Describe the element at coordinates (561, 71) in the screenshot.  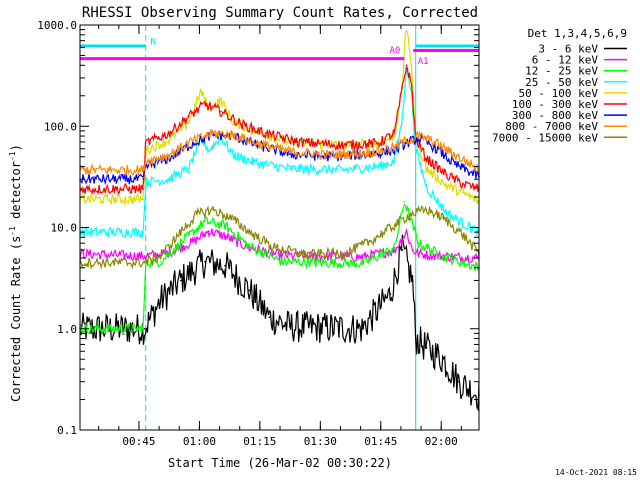
I see `legend-label-2: 12 - 25 keV` at that location.